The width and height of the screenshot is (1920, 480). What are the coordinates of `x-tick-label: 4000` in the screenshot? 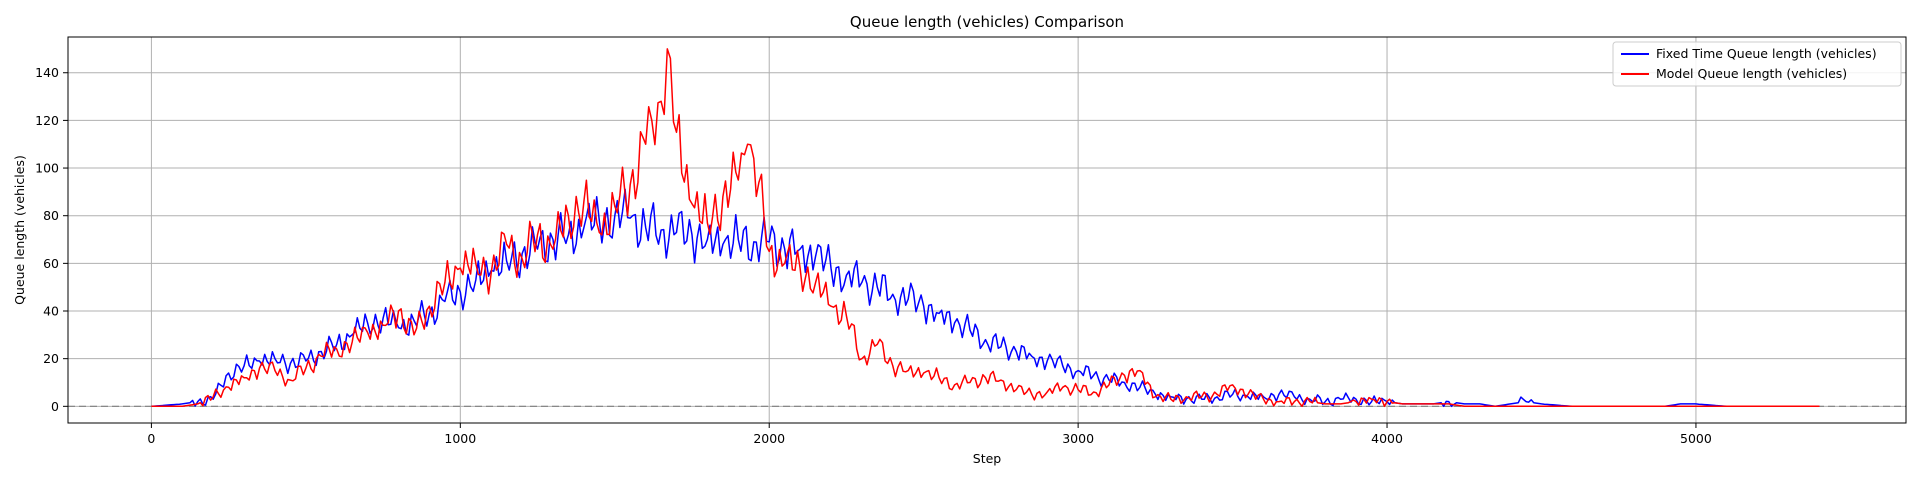 It's located at (1387, 438).